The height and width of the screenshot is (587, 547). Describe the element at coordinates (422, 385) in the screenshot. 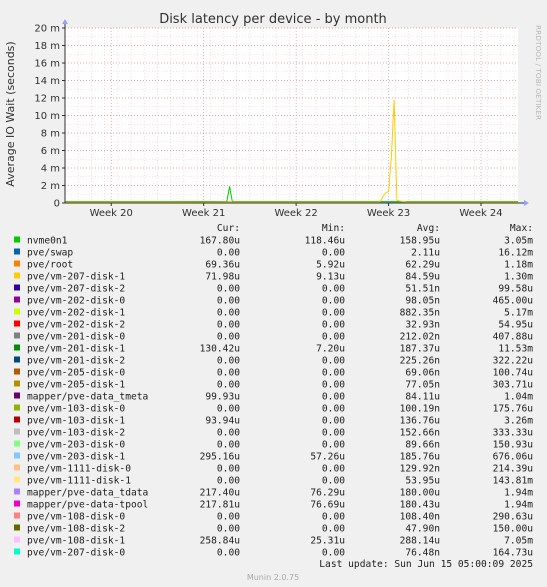

I see `legend-value: 77.05n` at that location.